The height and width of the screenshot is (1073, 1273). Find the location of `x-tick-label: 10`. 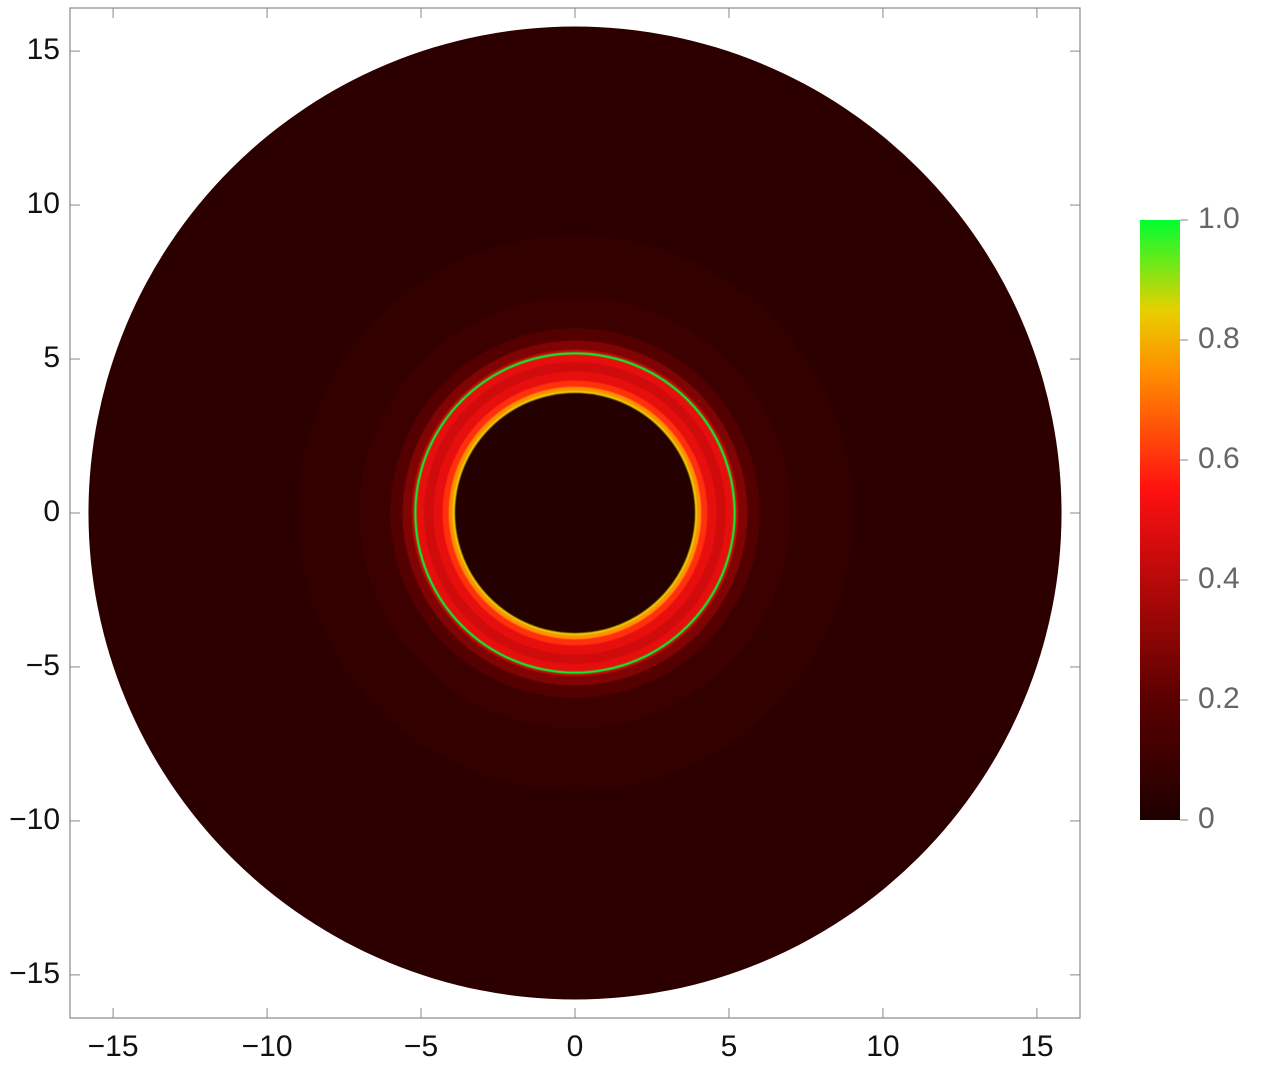

x-tick-label: 10 is located at coordinates (882, 1046).